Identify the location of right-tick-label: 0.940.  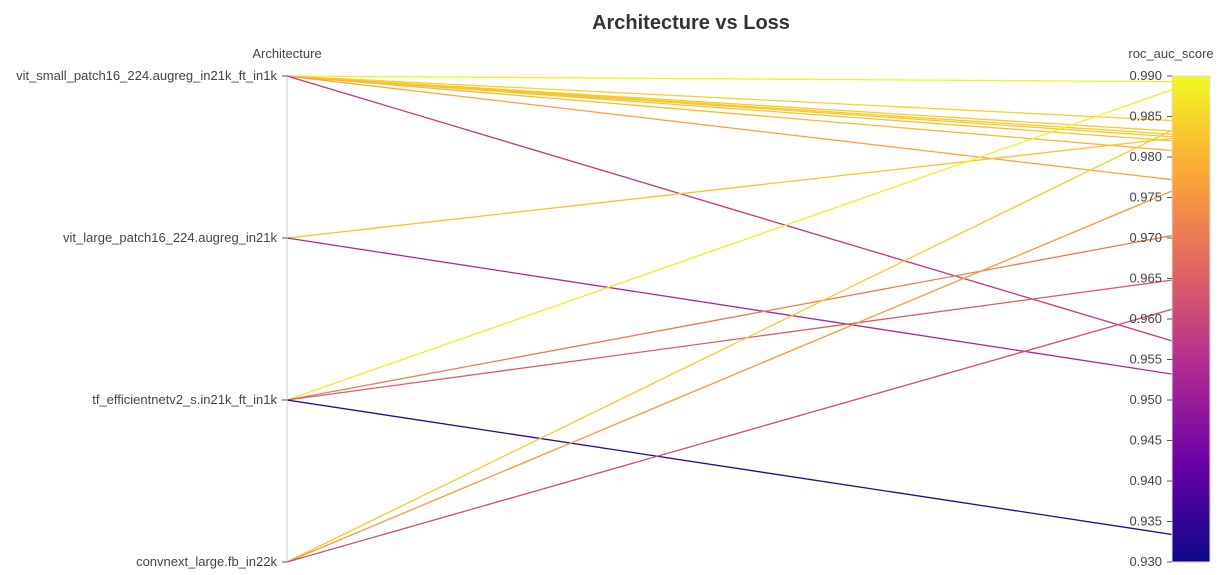
(1145, 480).